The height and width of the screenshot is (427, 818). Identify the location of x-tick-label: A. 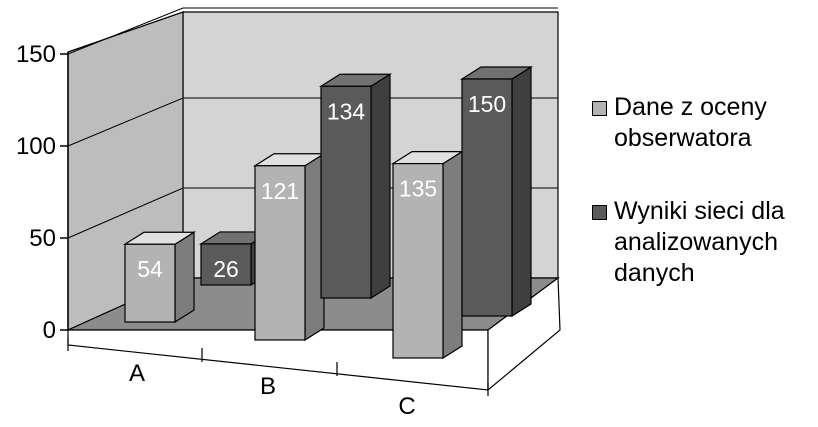
(137, 373).